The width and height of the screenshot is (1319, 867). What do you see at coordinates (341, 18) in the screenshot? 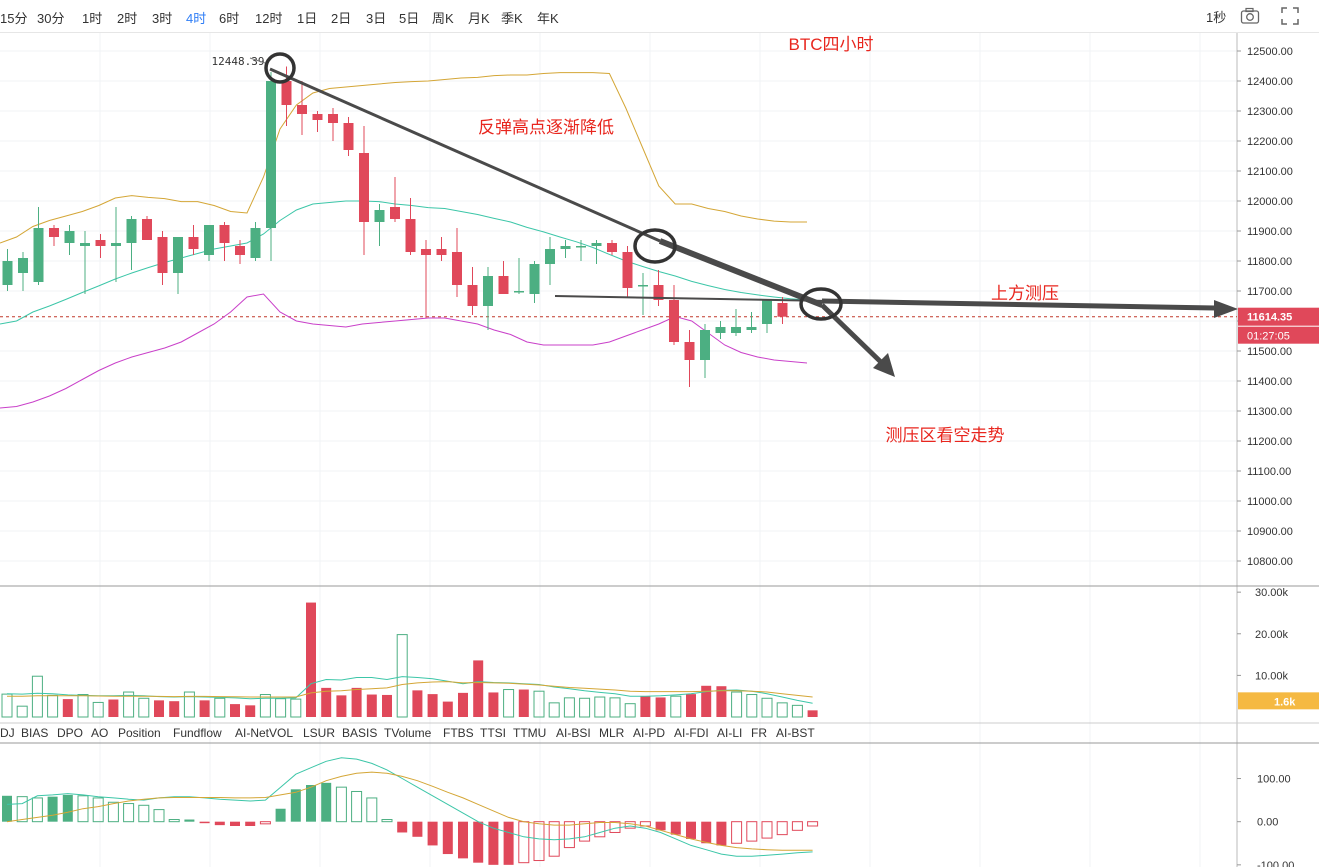
I see `timeframe-9: 2日` at bounding box center [341, 18].